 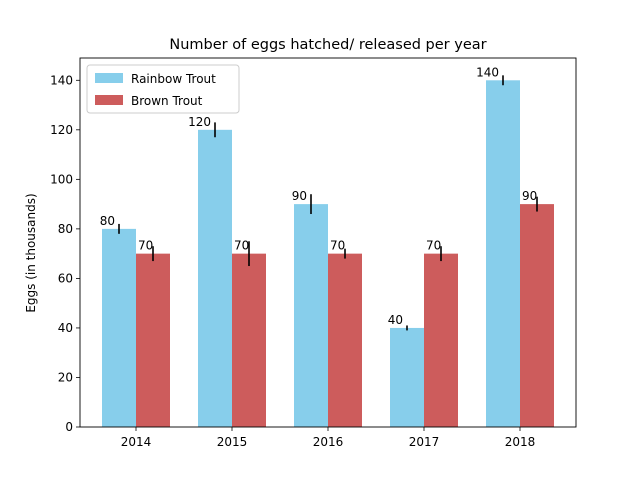 I want to click on y-tick-label-0: 0, so click(x=69, y=427).